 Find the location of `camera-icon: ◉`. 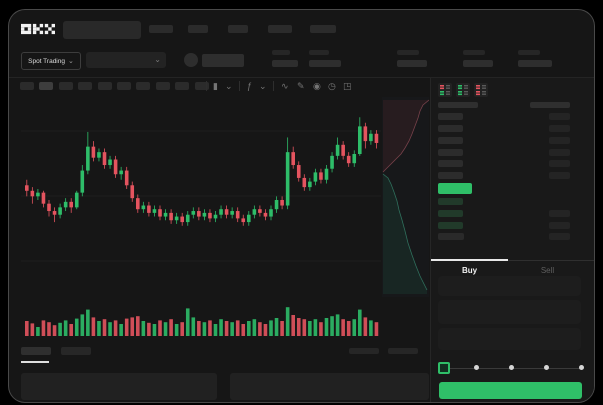

camera-icon: ◉ is located at coordinates (317, 86).